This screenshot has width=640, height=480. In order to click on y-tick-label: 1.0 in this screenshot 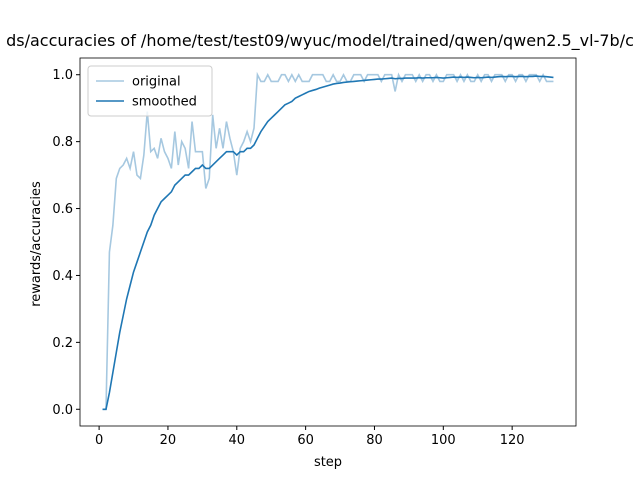, I will do `click(62, 75)`.